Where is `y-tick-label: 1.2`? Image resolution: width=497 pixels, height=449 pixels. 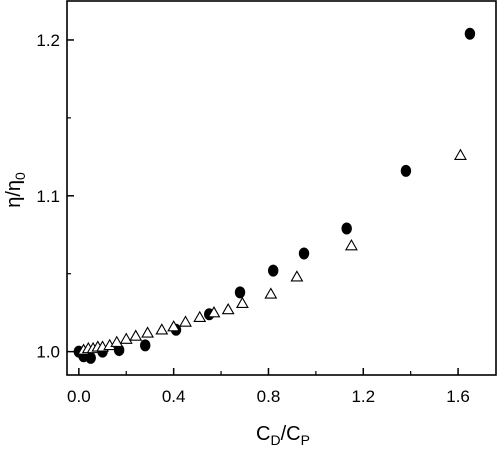 y-tick-label: 1.2 is located at coordinates (48, 40).